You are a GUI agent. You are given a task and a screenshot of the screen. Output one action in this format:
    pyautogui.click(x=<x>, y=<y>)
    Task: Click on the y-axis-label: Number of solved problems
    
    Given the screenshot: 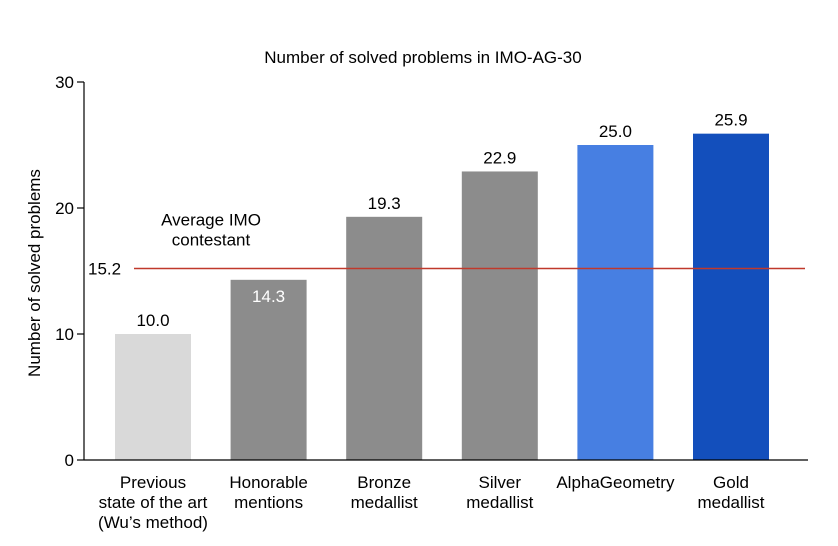 What is the action you would take?
    pyautogui.click(x=34, y=273)
    